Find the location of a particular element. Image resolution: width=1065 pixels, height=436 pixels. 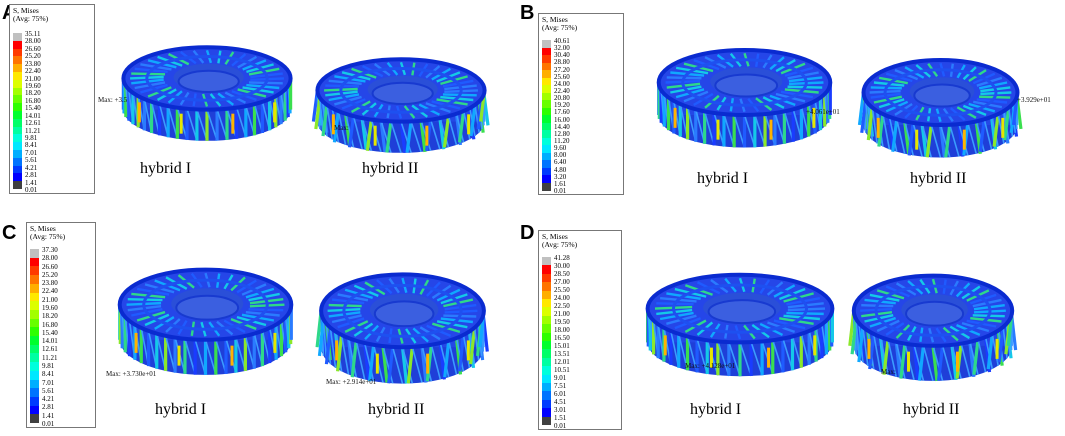

legend-value: 8.00 is located at coordinates (560, 155).